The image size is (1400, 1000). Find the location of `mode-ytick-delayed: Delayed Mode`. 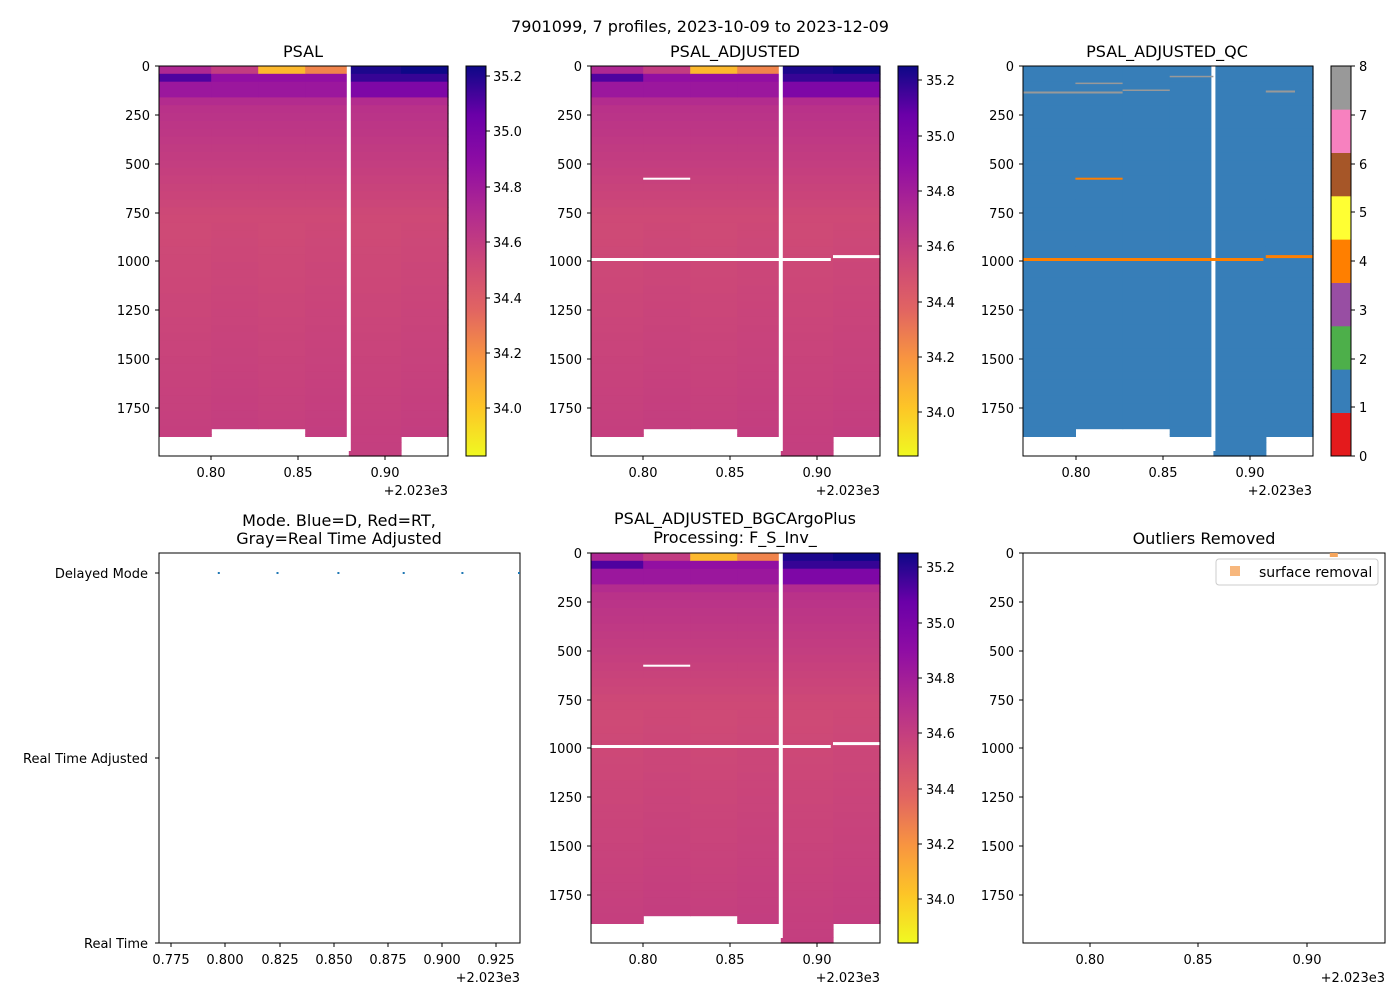

mode-ytick-delayed: Delayed Mode is located at coordinates (101, 574).